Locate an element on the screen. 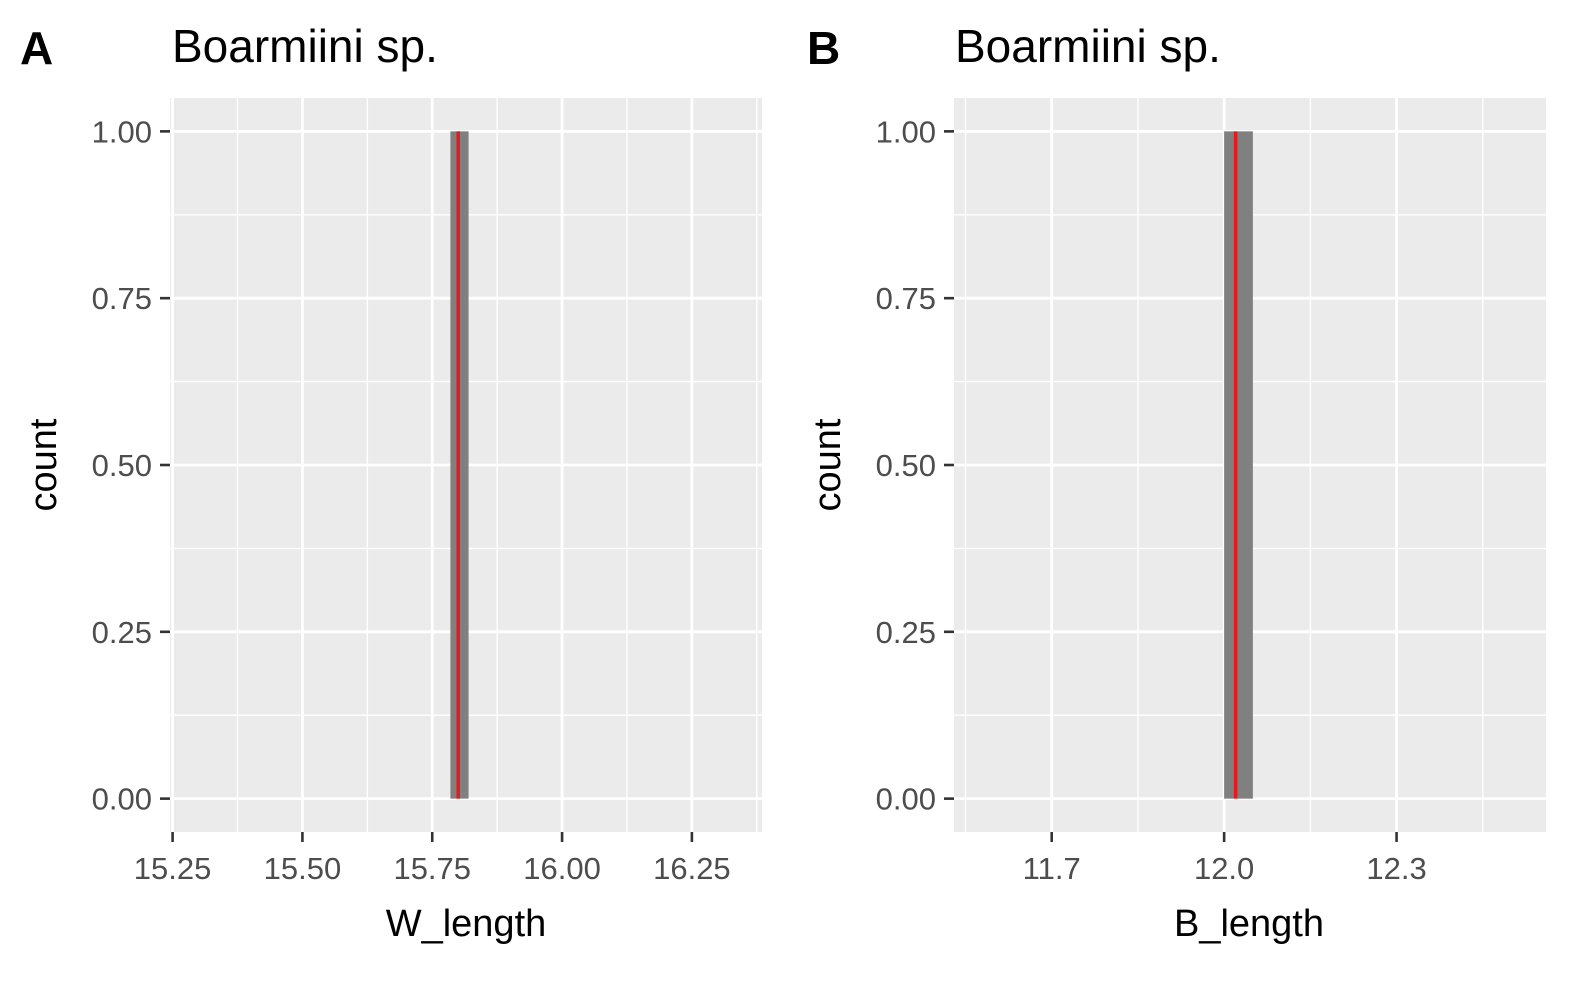  panel-tag: B is located at coordinates (823, 48).